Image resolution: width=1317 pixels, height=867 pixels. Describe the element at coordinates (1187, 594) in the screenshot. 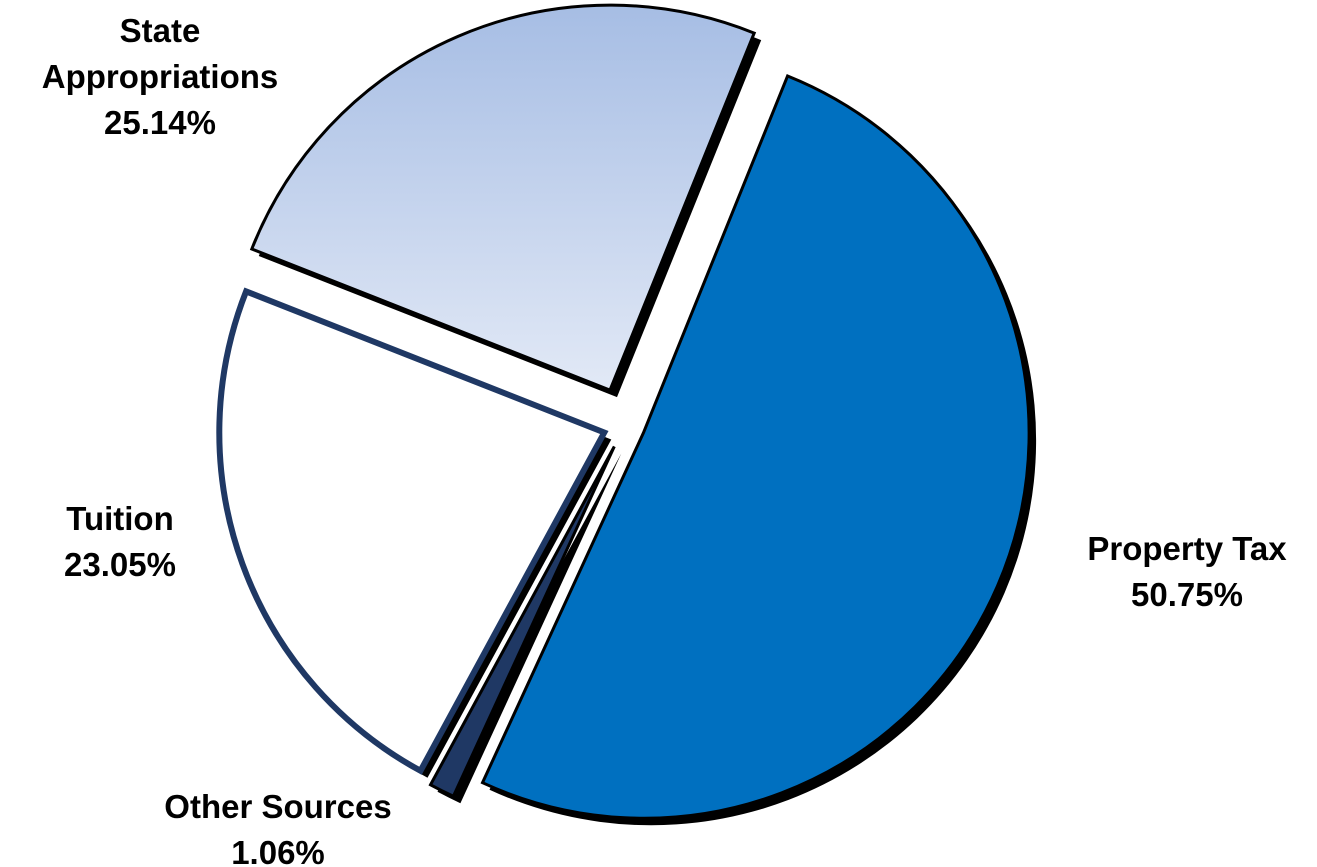

I see `slice-value-label: 50.75%` at that location.